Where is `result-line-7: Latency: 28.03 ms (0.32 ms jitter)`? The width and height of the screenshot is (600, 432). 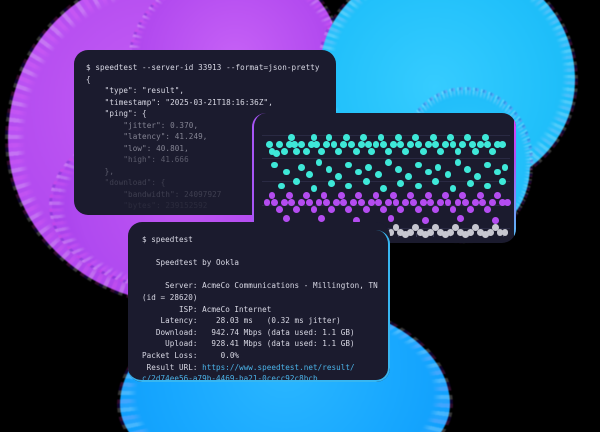 result-line-7: Latency: 28.03 ms (0.32 ms jitter) is located at coordinates (241, 321).